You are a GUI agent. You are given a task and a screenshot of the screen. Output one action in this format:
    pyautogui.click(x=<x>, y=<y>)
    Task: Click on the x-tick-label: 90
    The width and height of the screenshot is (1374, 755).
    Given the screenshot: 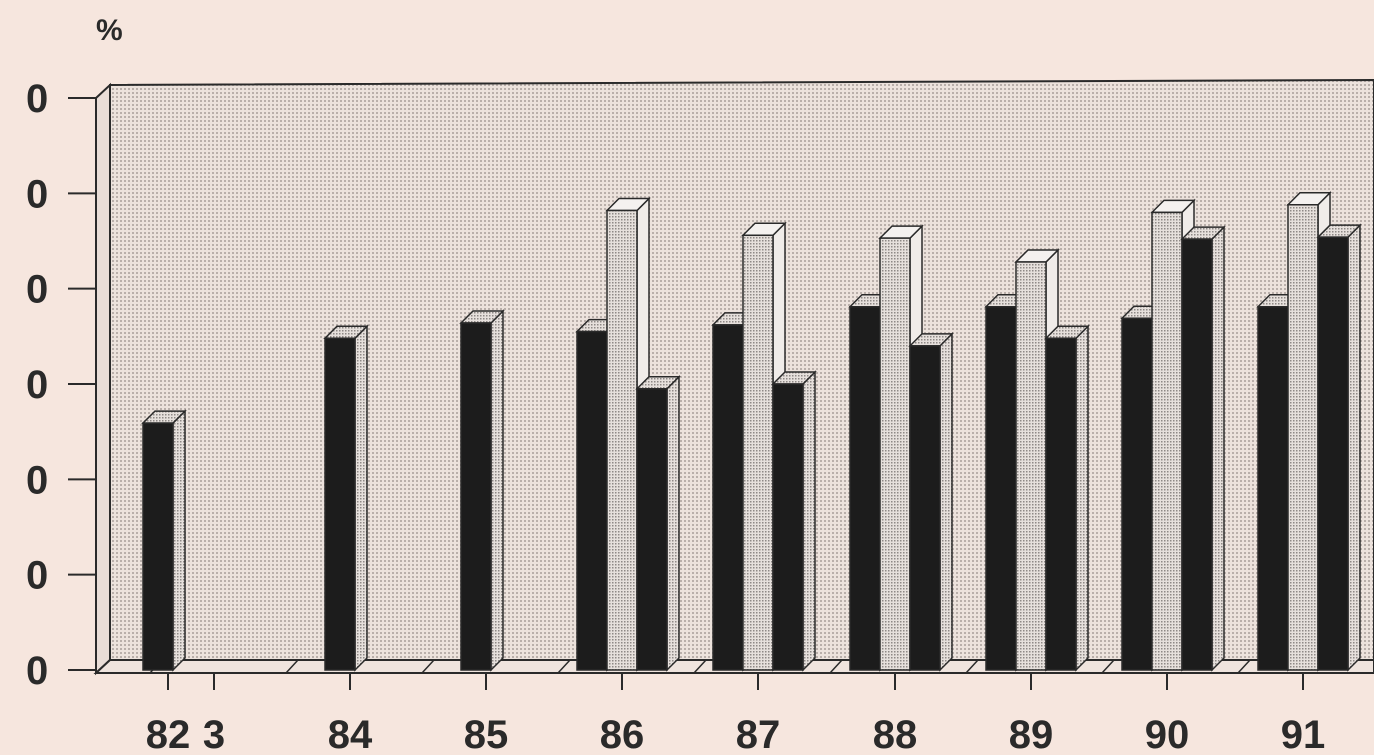 What is the action you would take?
    pyautogui.click(x=1167, y=734)
    